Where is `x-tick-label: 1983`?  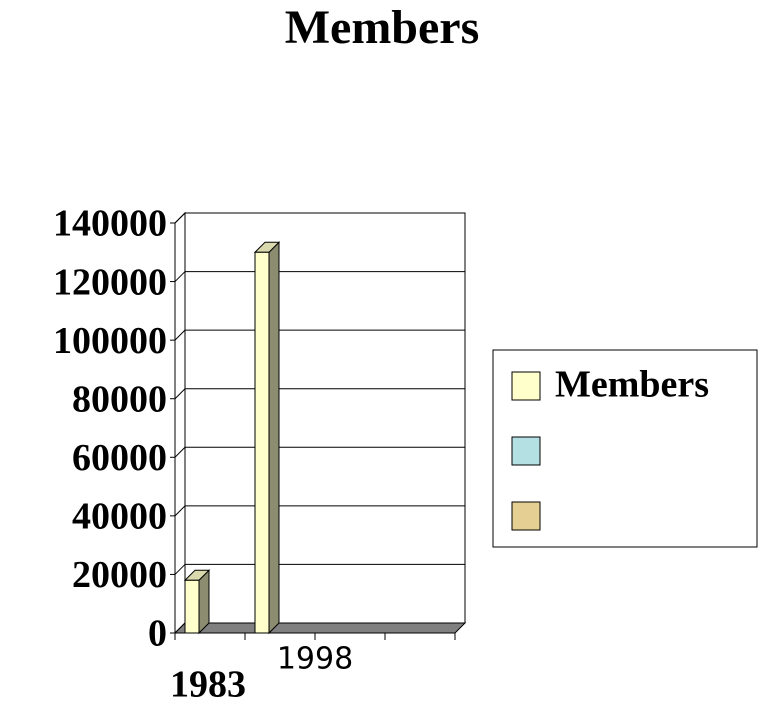
x-tick-label: 1983 is located at coordinates (208, 684).